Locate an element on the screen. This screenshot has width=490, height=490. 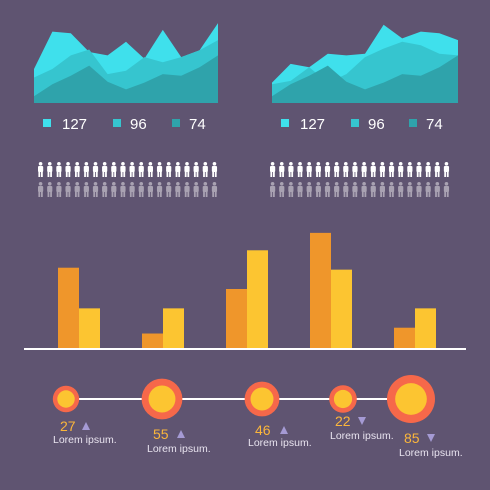
area-chart-2-legend: 127 96 74 is located at coordinates (362, 124).